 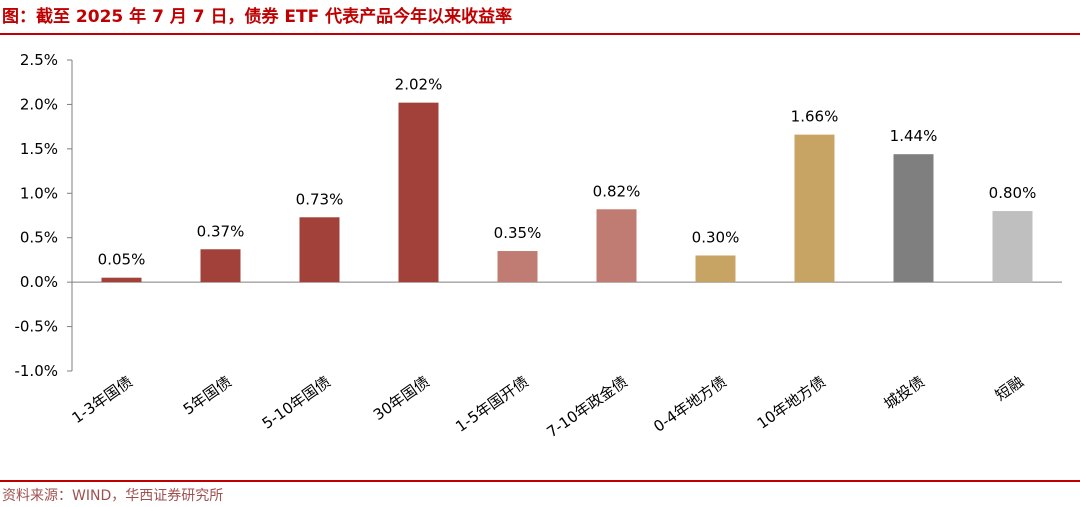 I want to click on x-tick-label: 城投债, so click(x=904, y=393).